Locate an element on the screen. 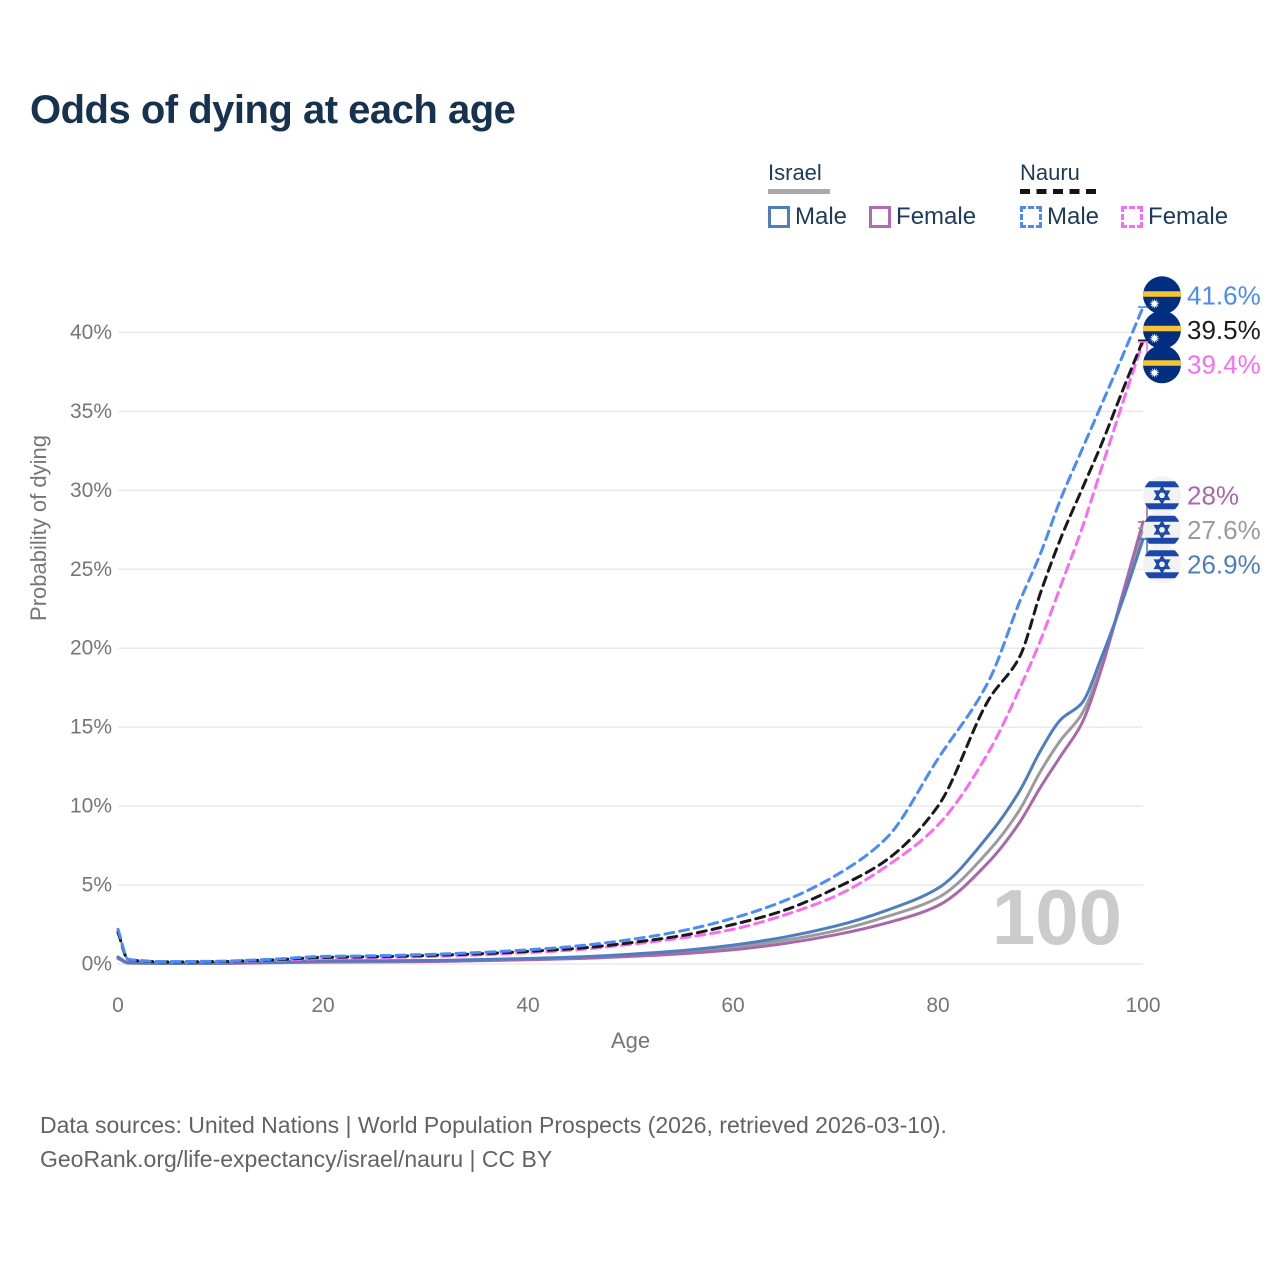 The image size is (1280, 1280). end-label-israel-both: 27.6% is located at coordinates (1224, 530).